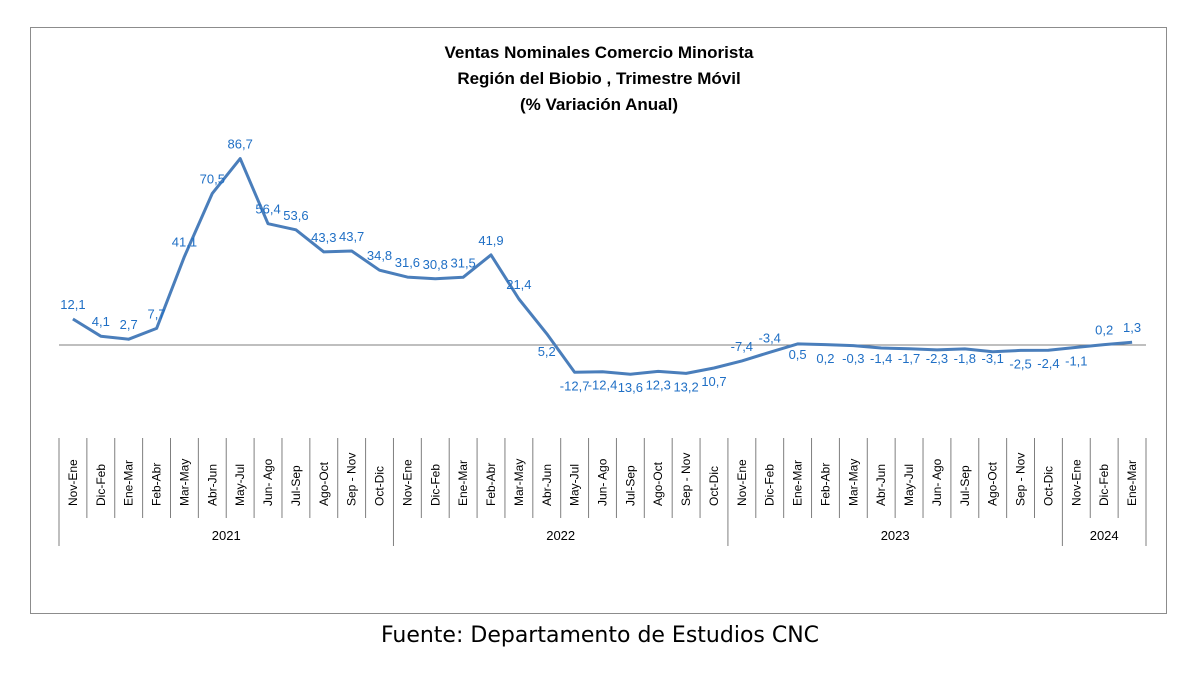 The height and width of the screenshot is (675, 1200). Describe the element at coordinates (895, 535) in the screenshot. I see `year-label: 2023` at that location.